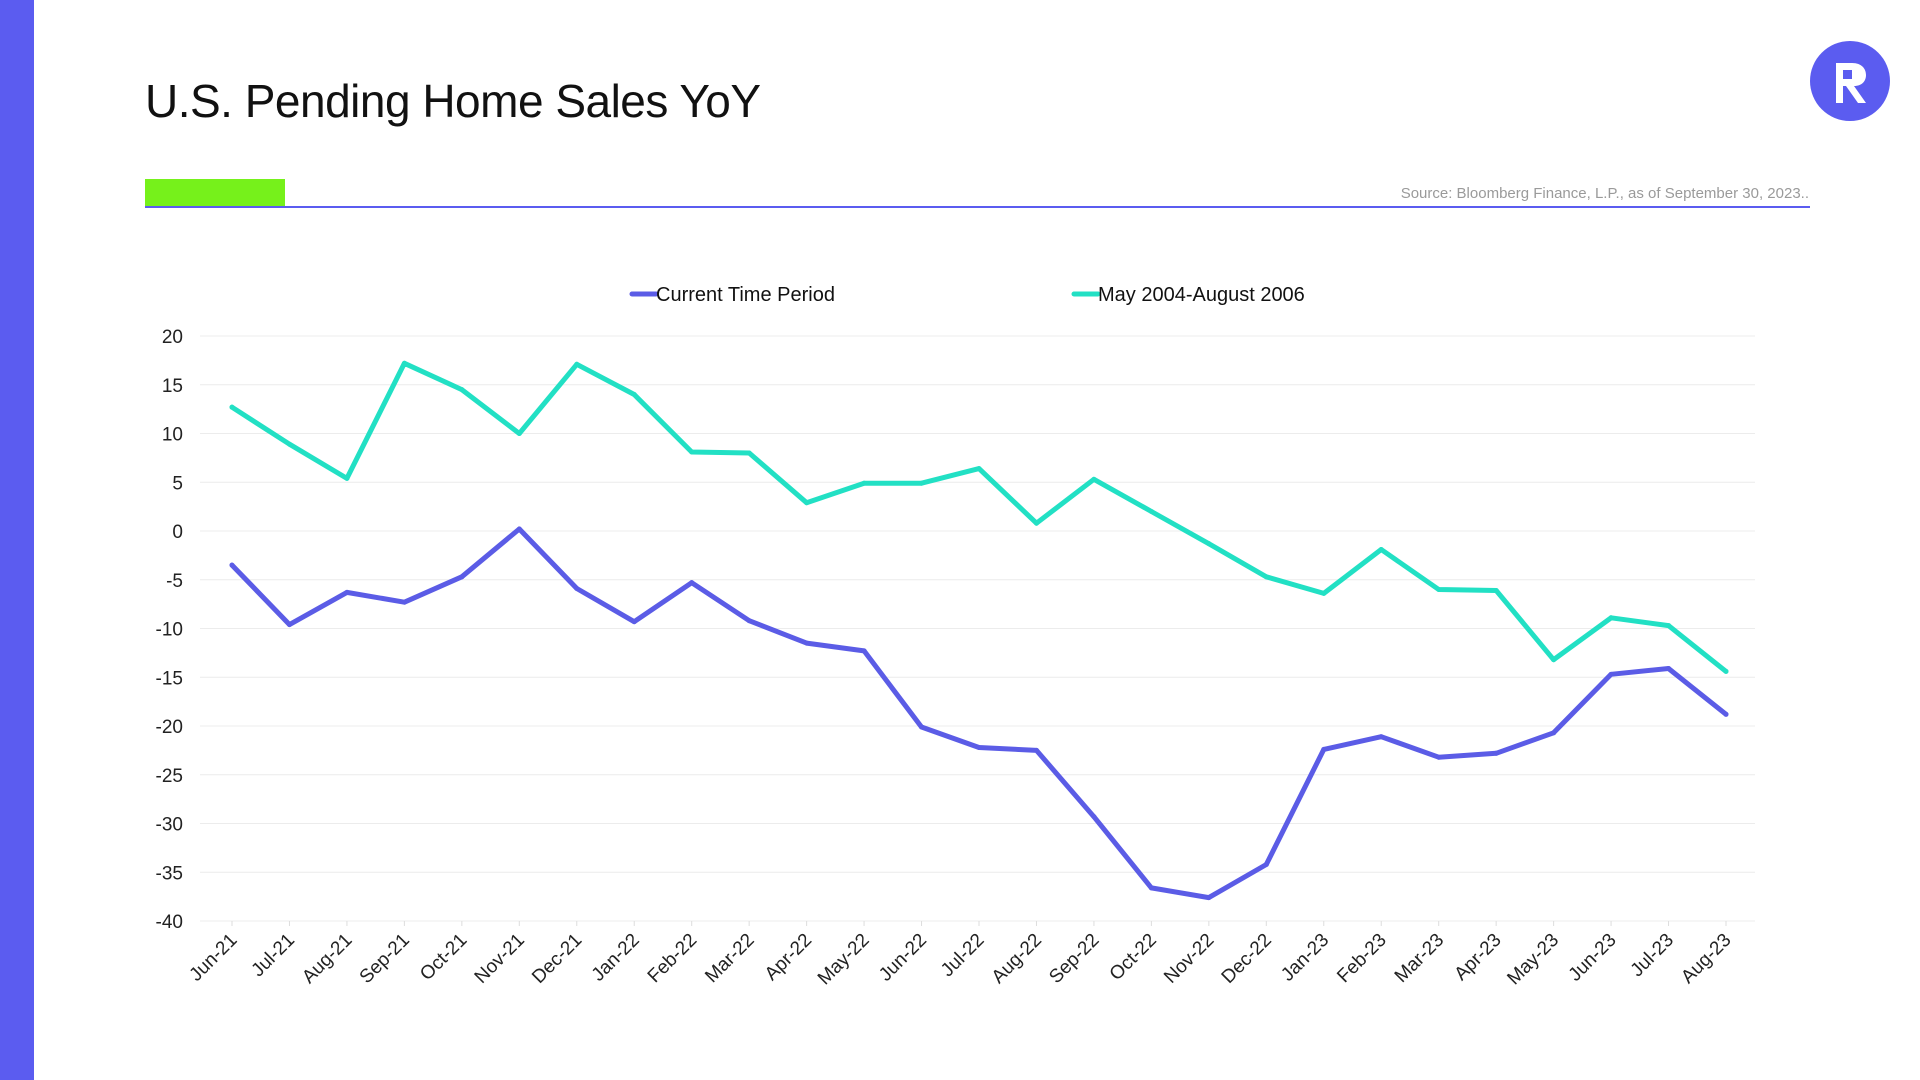 Image resolution: width=1920 pixels, height=1080 pixels. What do you see at coordinates (215, 193) in the screenshot?
I see `title-accent-block` at bounding box center [215, 193].